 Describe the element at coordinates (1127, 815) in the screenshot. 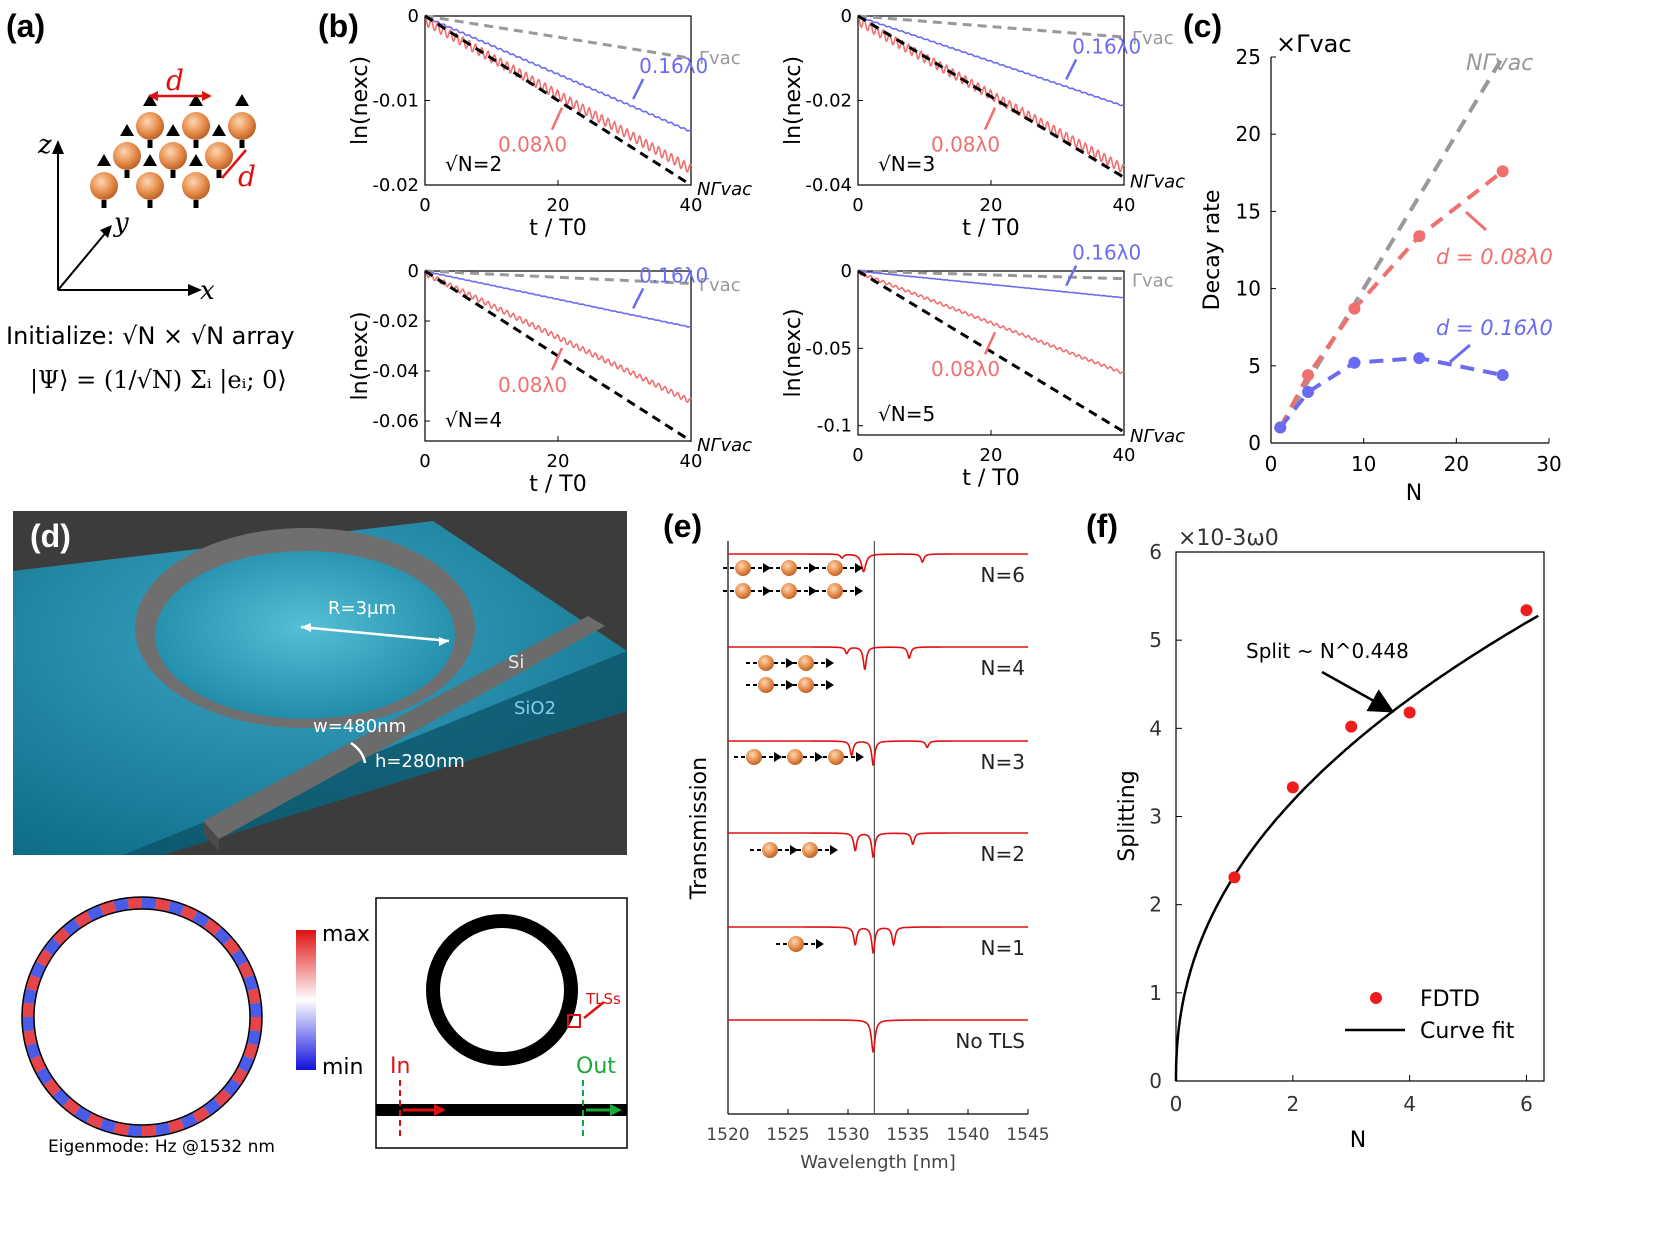

I see `y-axis-label: Splitting` at that location.